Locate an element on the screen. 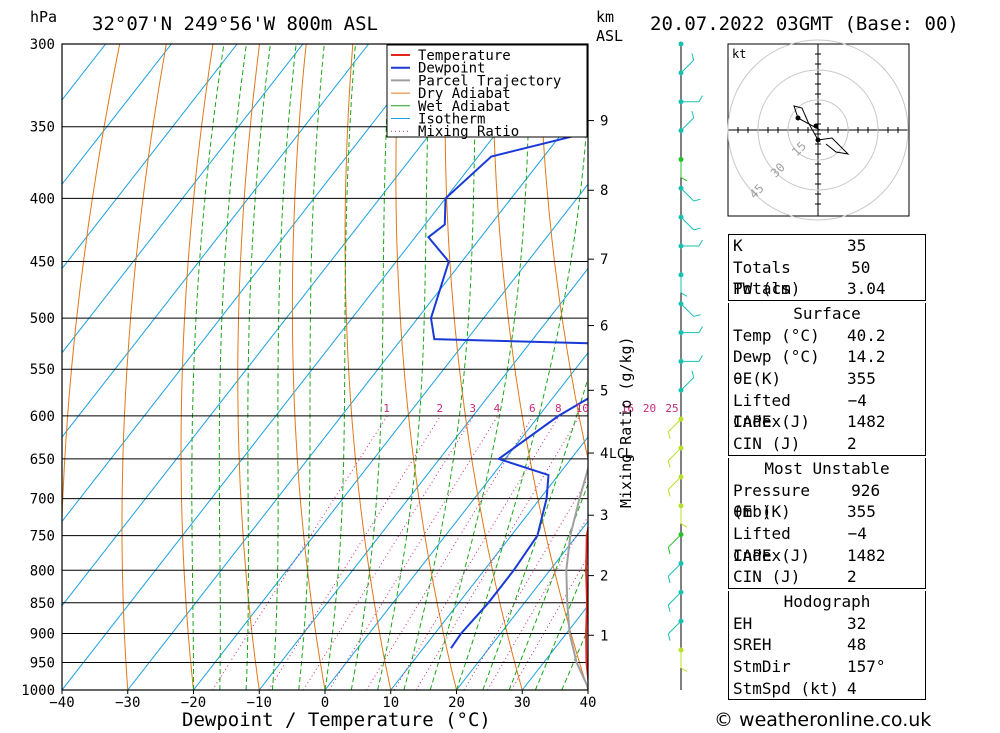 Image resolution: width=1000 pixels, height=733 pixels. location-title: 32°07'N 249°56'W 800m ASL is located at coordinates (235, 24).